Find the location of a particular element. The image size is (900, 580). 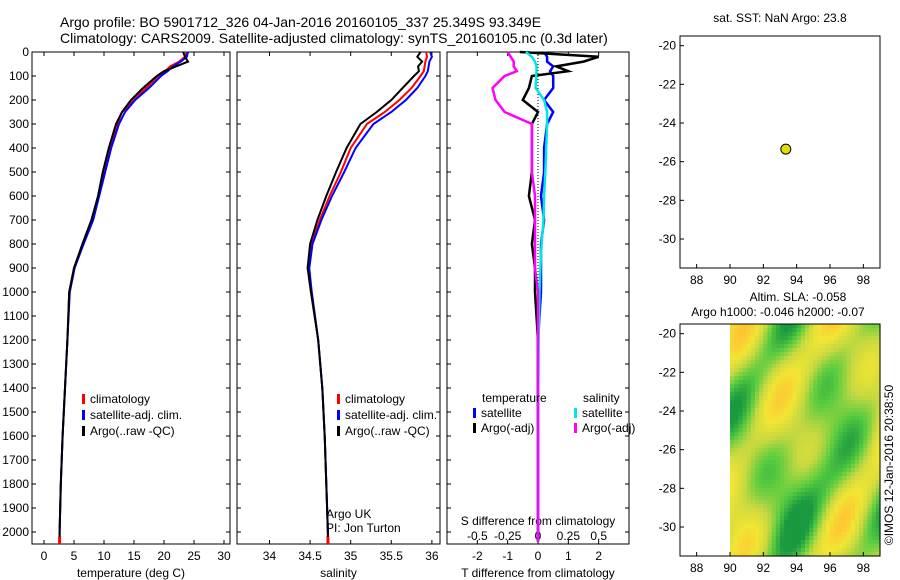

y-tick-label: -24 is located at coordinates (668, 123).